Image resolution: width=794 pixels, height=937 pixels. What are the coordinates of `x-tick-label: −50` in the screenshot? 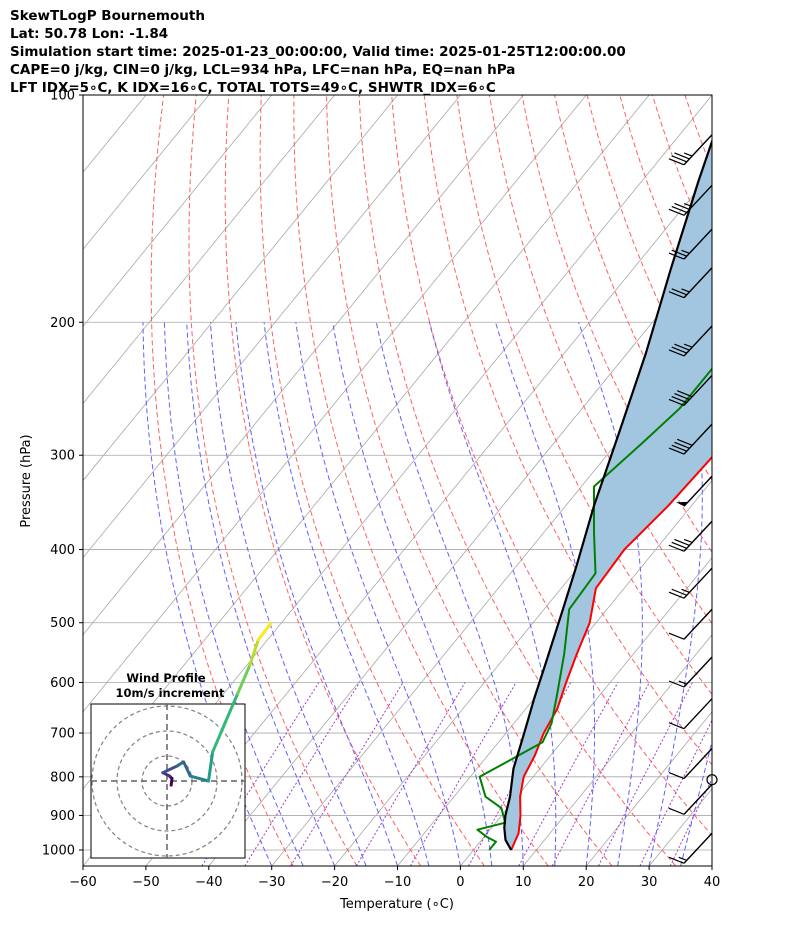 It's located at (145, 882).